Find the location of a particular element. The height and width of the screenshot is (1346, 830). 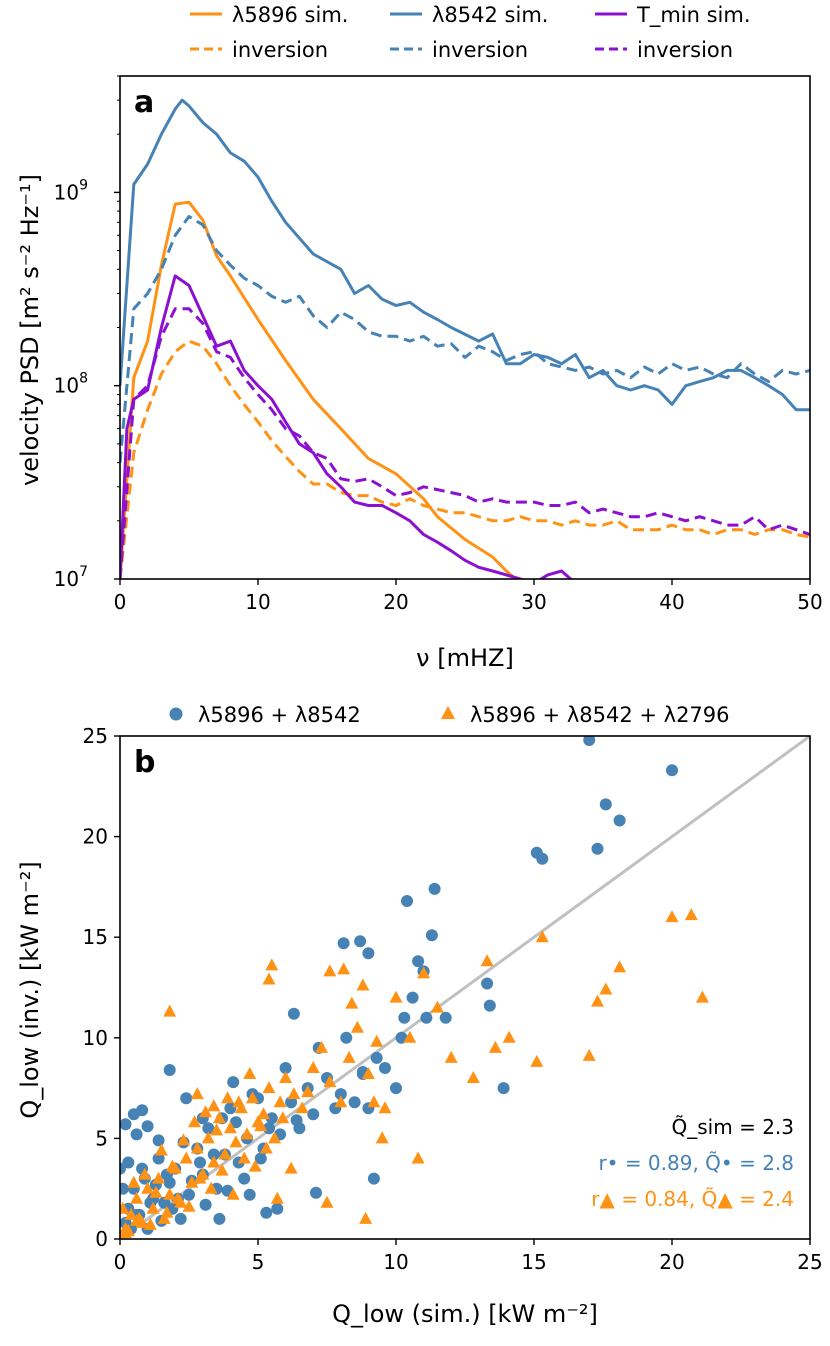

legend-b: λ5896 + λ8542 λ5896 + λ8542 + λ2796 is located at coordinates (449, 715).